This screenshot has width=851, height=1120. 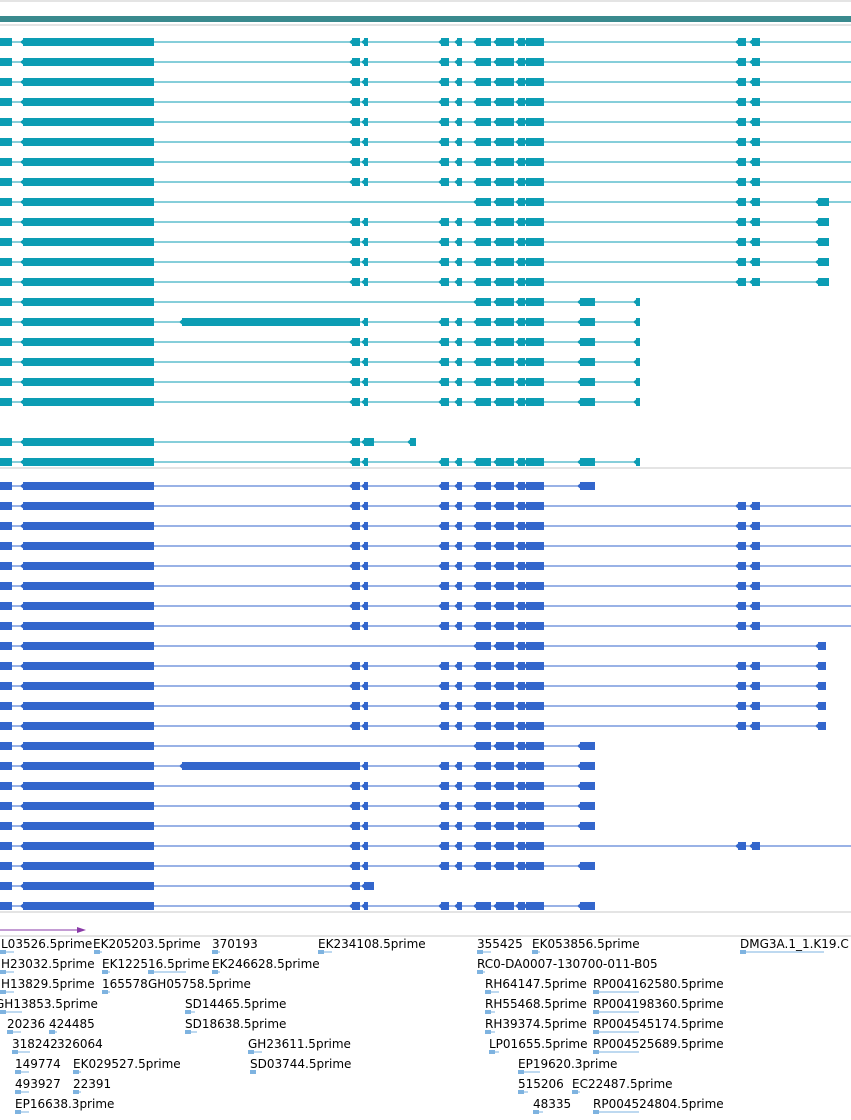 What do you see at coordinates (372, 944) in the screenshot?
I see `est-label: EK234108.5prime` at bounding box center [372, 944].